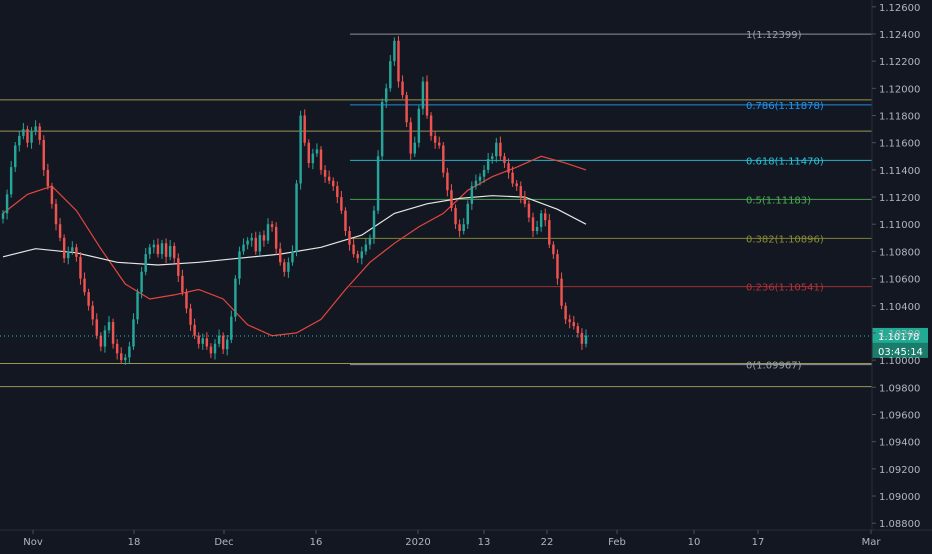 The image size is (932, 554). Describe the element at coordinates (294, 230) in the screenshot. I see `moving-average-slow-line` at that location.